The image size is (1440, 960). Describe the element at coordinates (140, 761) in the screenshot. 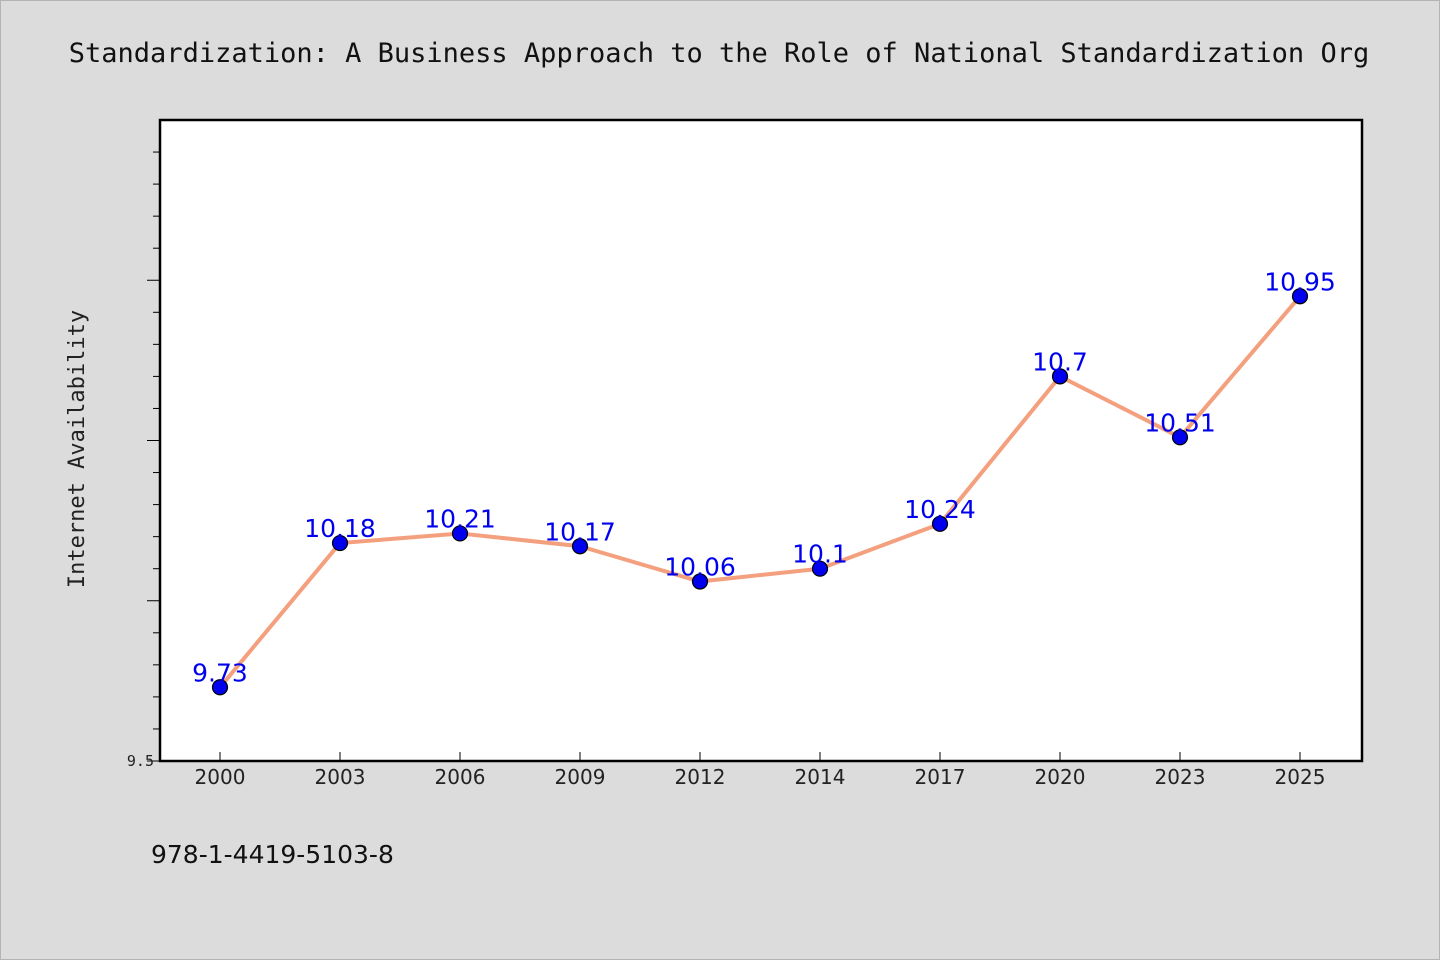

I see `y-tick-label: 9.5` at that location.